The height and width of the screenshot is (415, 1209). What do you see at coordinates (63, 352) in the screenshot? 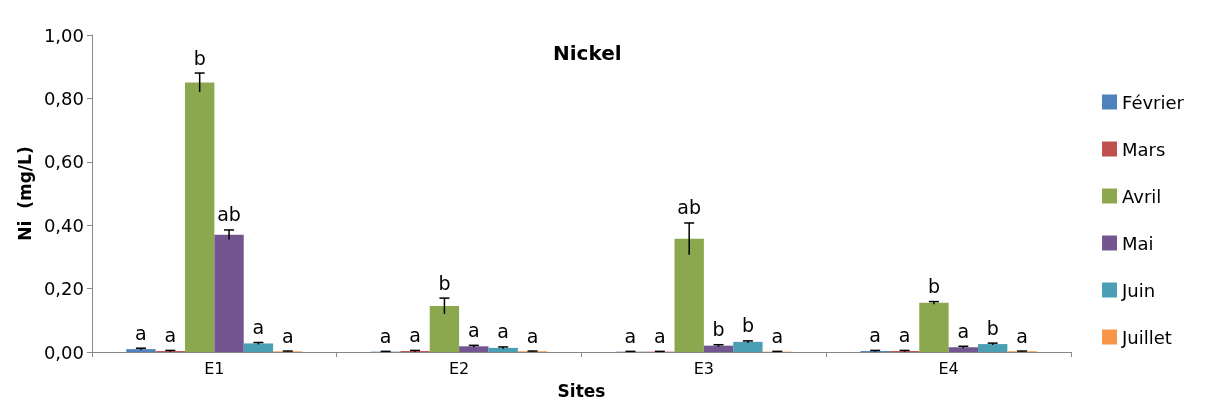
I see `y-tick-label: 0,00` at bounding box center [63, 352].